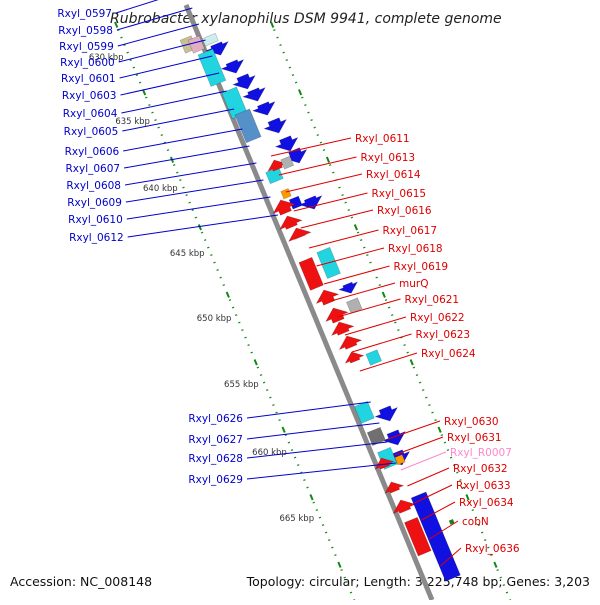  Describe the element at coordinates (81, 581) in the screenshot. I see `accession-text: Accession: NC_008148` at that location.